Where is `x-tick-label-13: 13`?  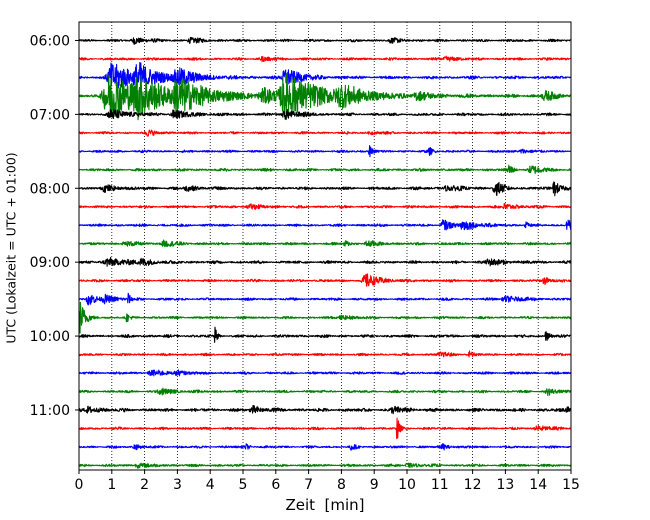
x-tick-label-13: 13 is located at coordinates (505, 485).